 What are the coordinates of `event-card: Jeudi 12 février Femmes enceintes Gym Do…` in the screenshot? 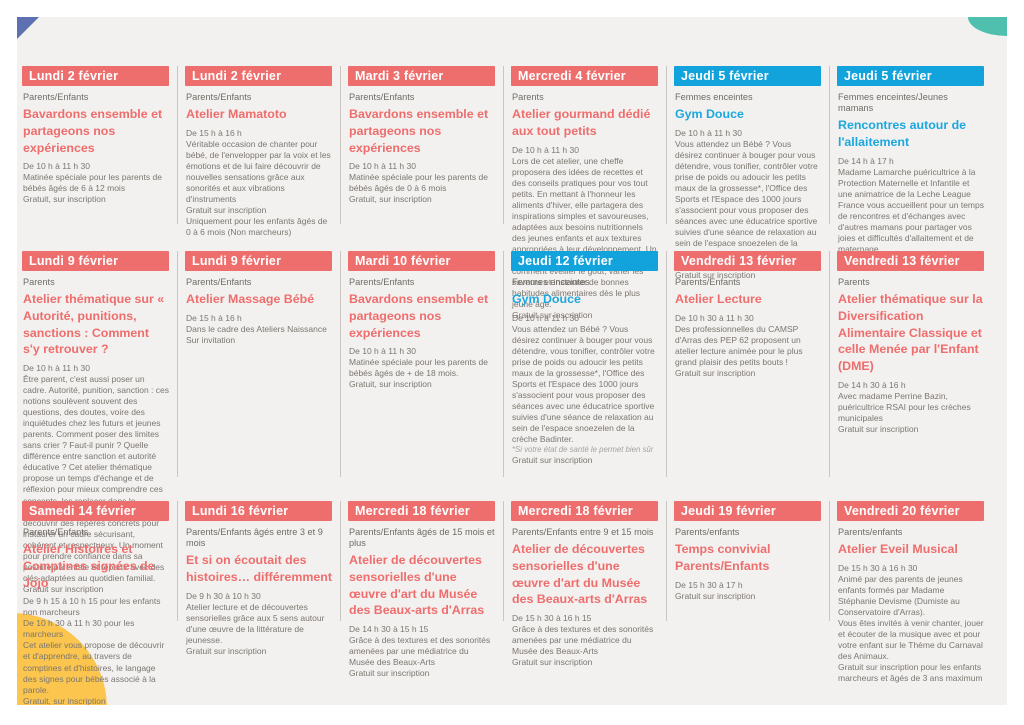 It's located at (584, 359).